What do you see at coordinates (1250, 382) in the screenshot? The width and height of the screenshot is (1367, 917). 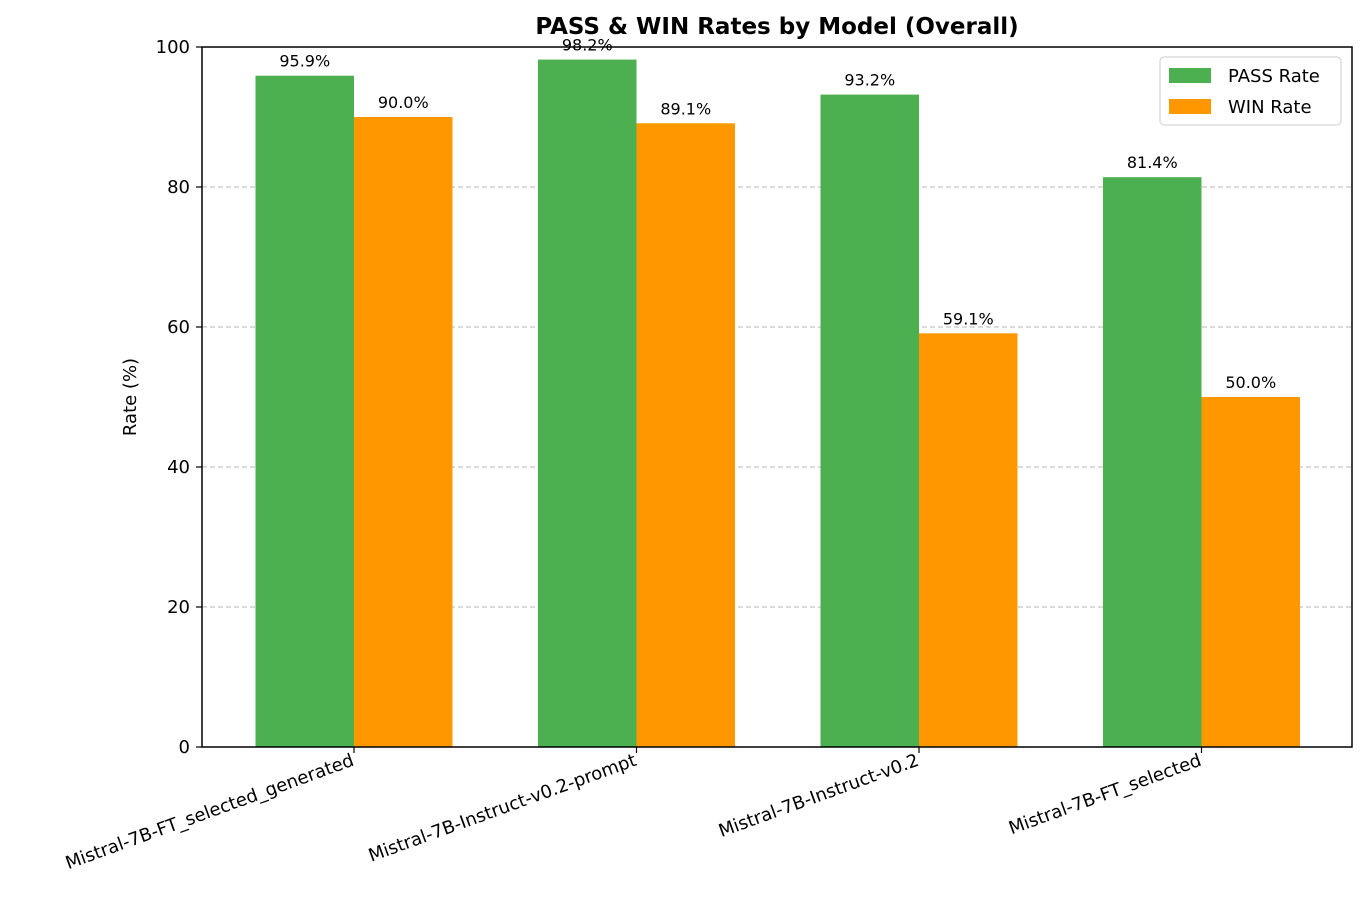 I see `data-label: 50.0%` at bounding box center [1250, 382].